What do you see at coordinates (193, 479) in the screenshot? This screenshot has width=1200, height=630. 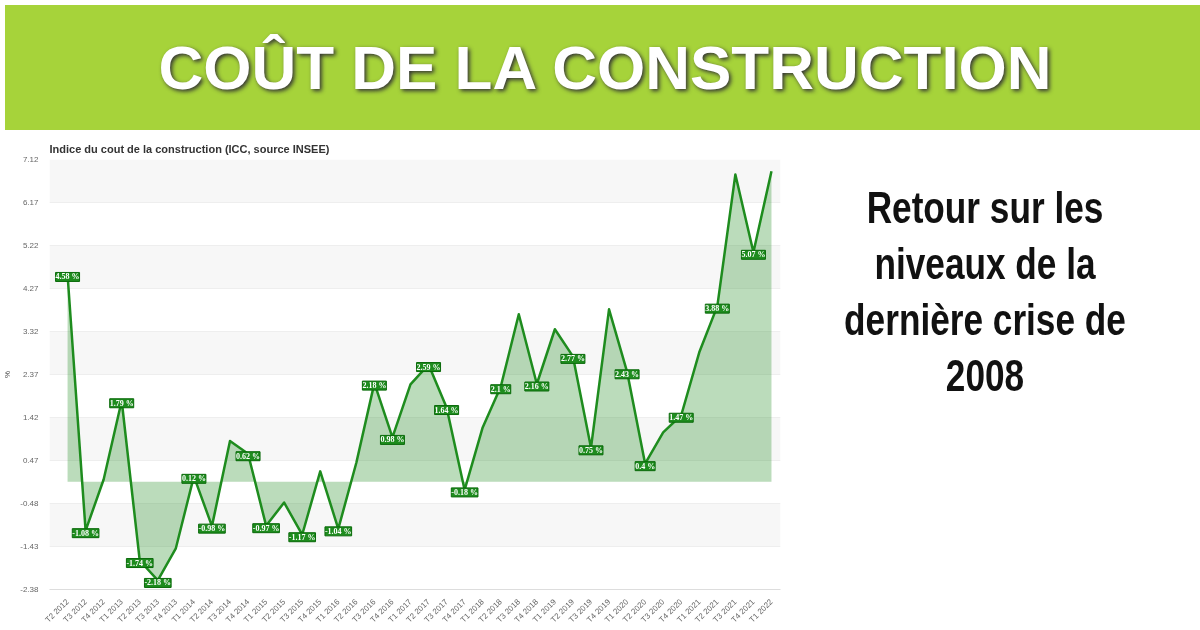 I see `data-label: 0.12 %` at bounding box center [193, 479].